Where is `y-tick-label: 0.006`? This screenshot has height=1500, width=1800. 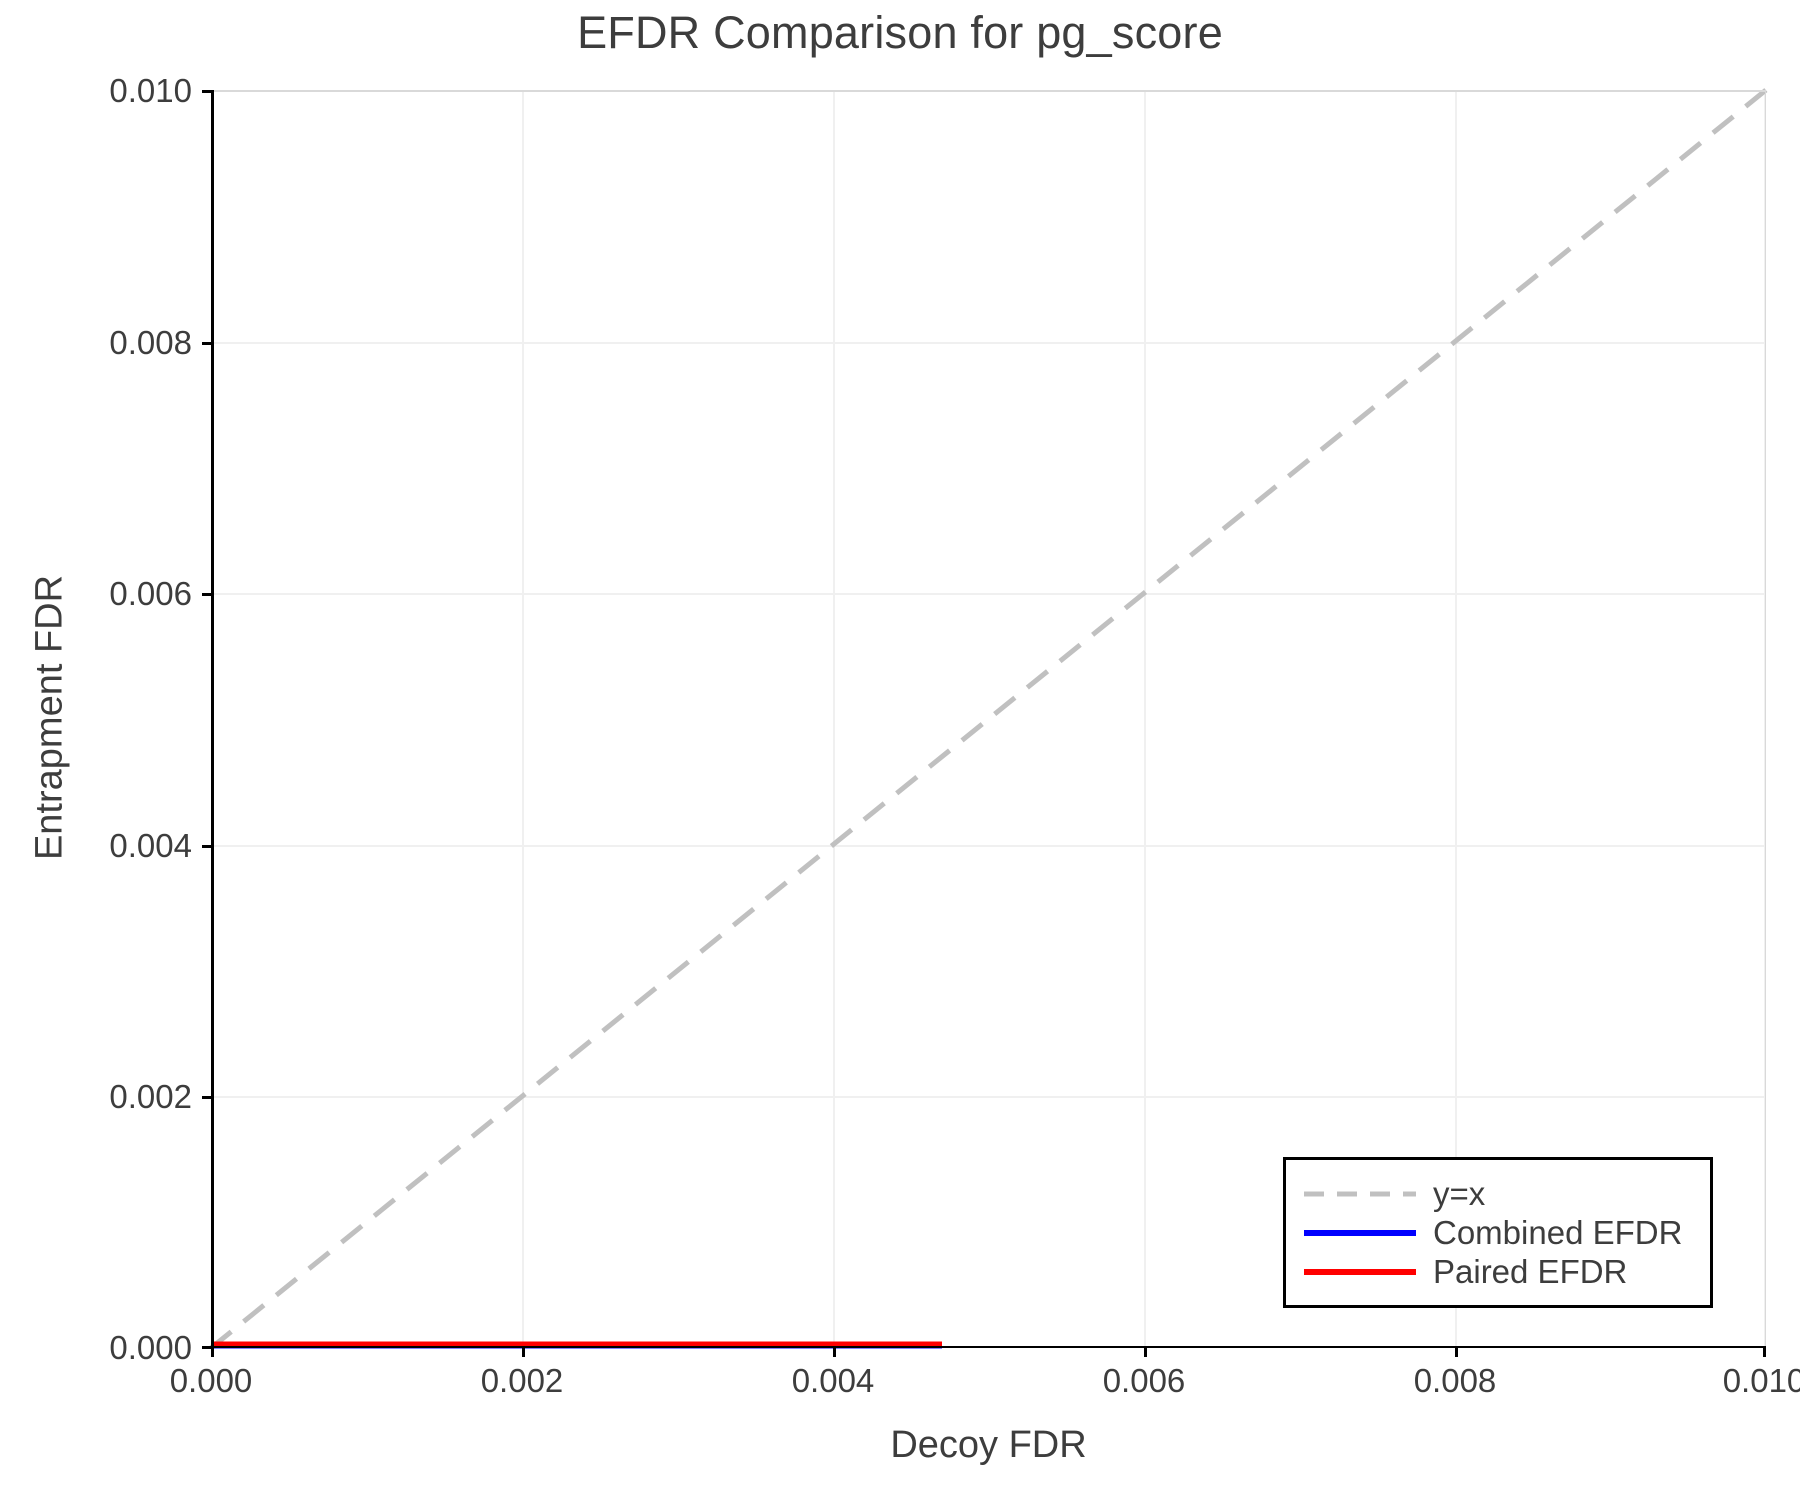
y-tick-label: 0.006 is located at coordinates (150, 593).